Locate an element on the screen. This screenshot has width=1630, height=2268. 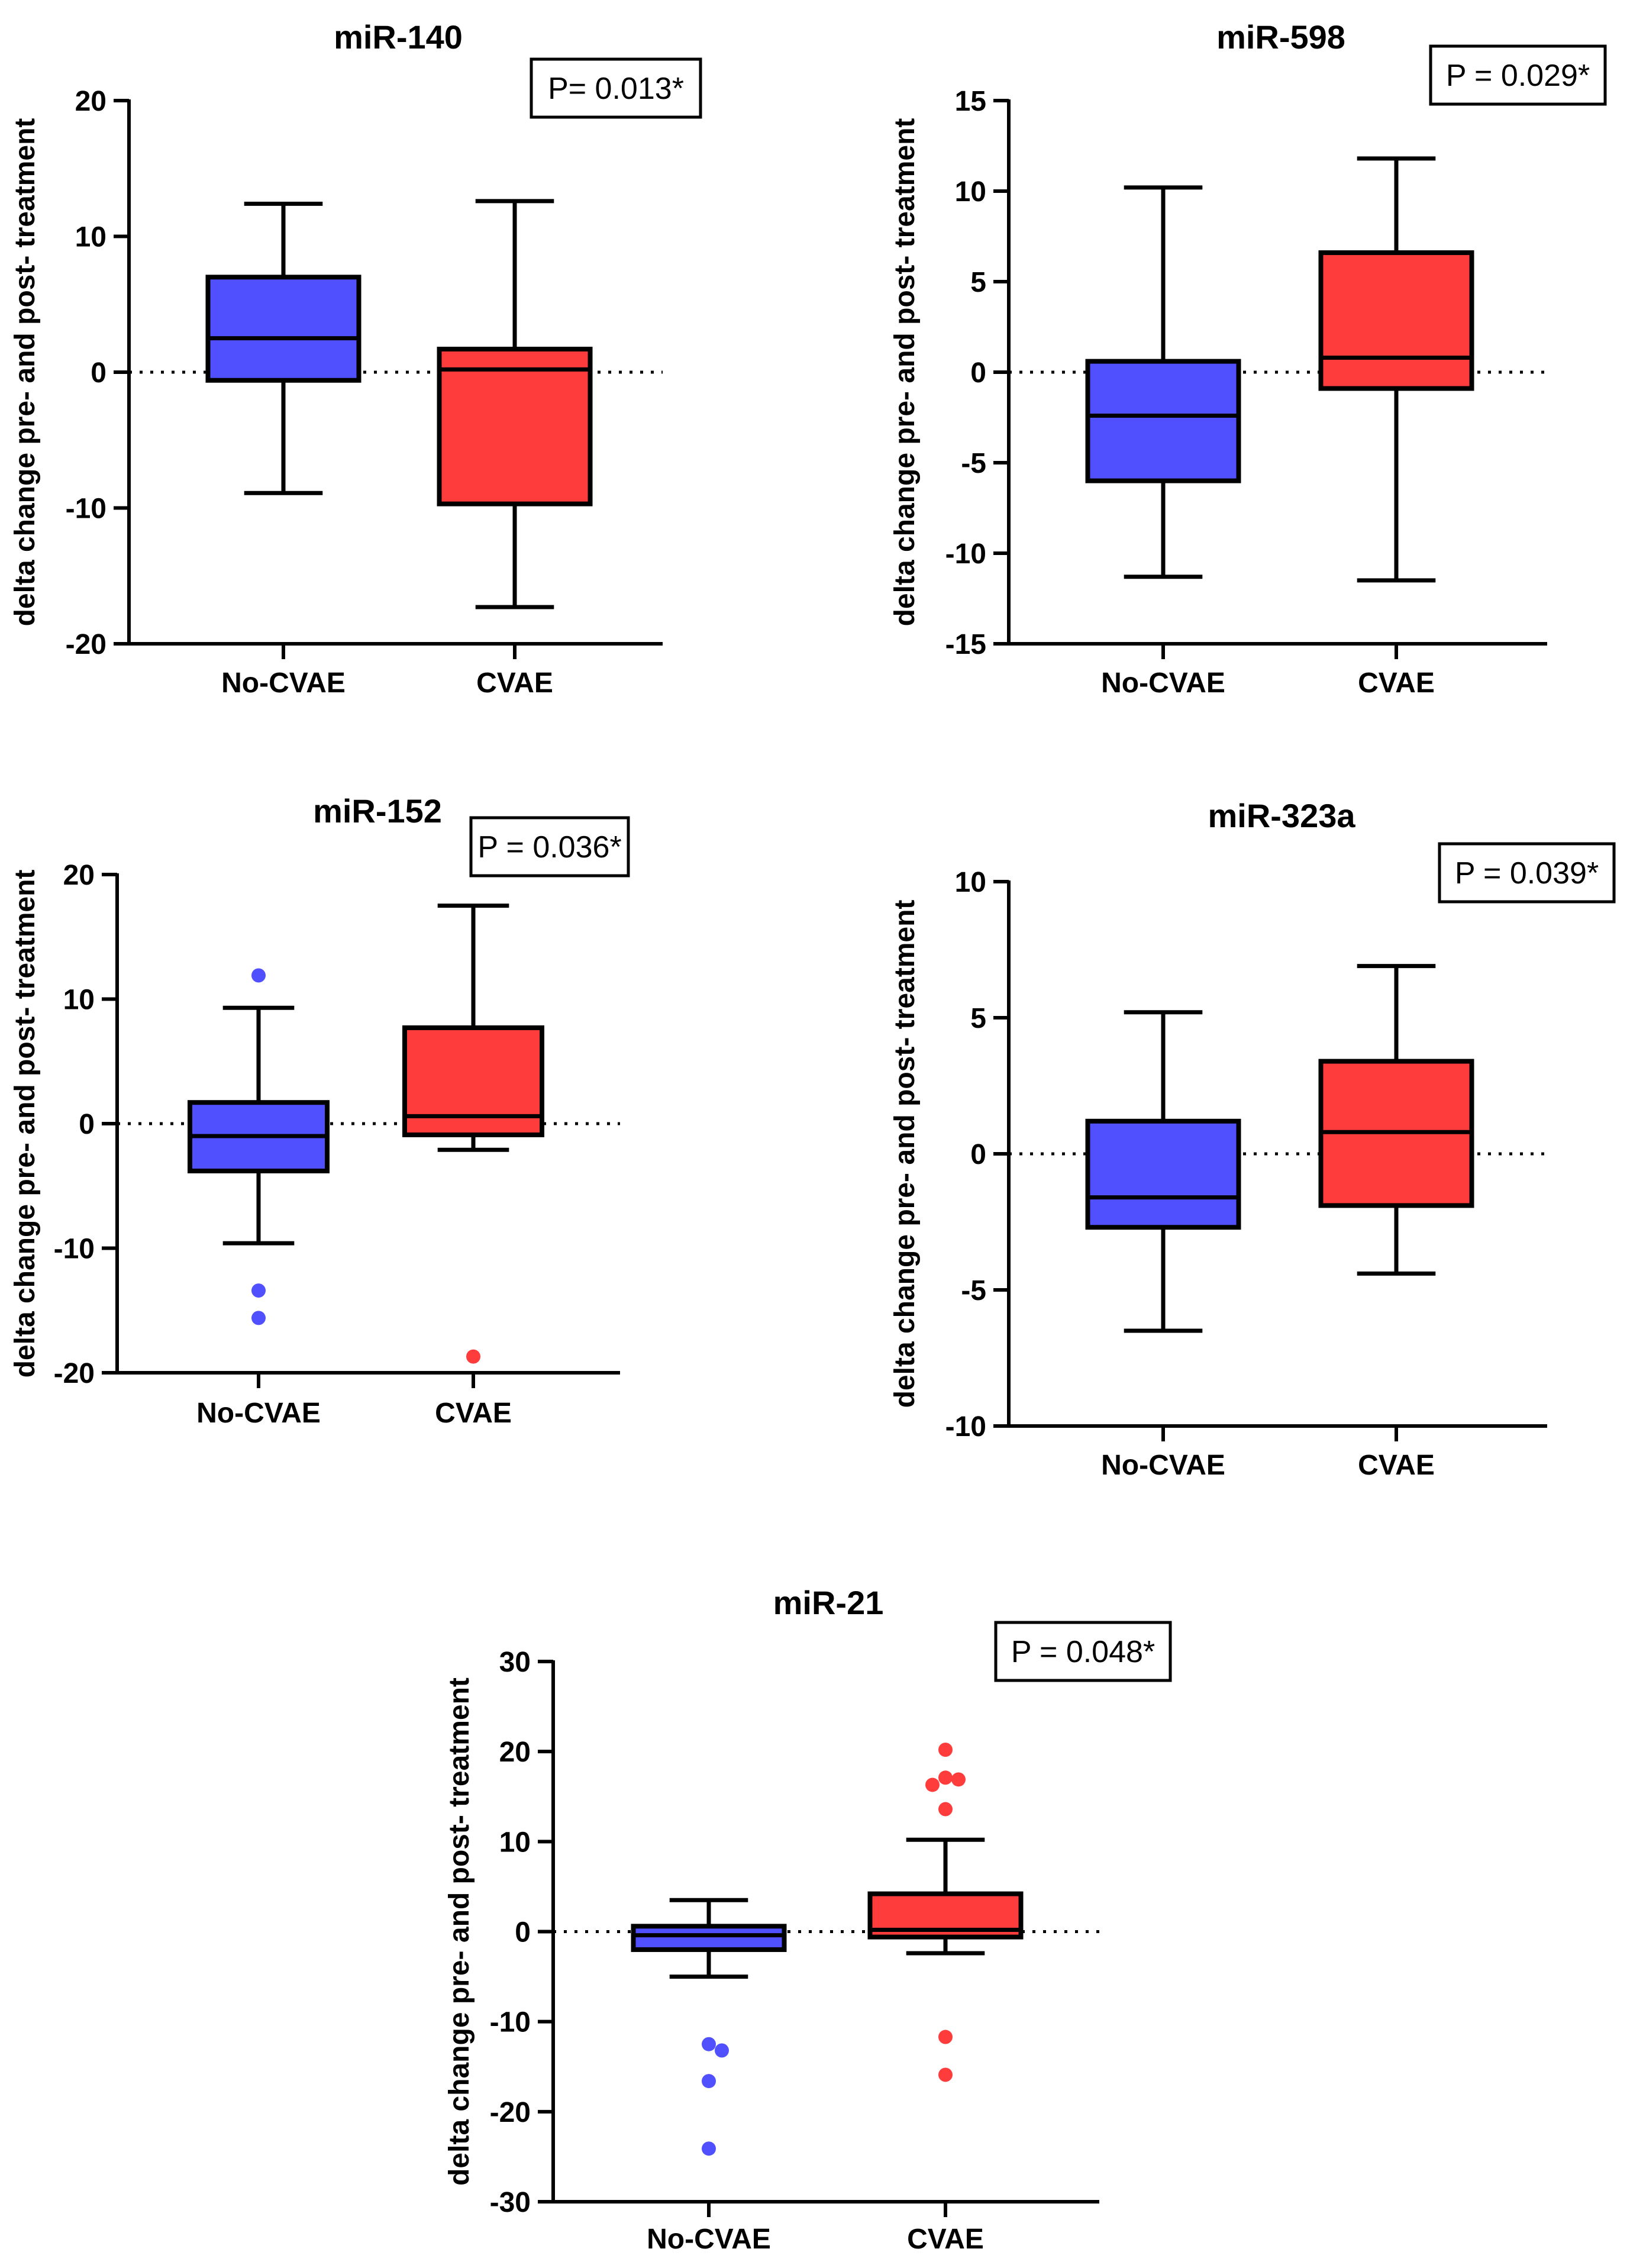
p-value-label: P = 0.029* is located at coordinates (1518, 76).